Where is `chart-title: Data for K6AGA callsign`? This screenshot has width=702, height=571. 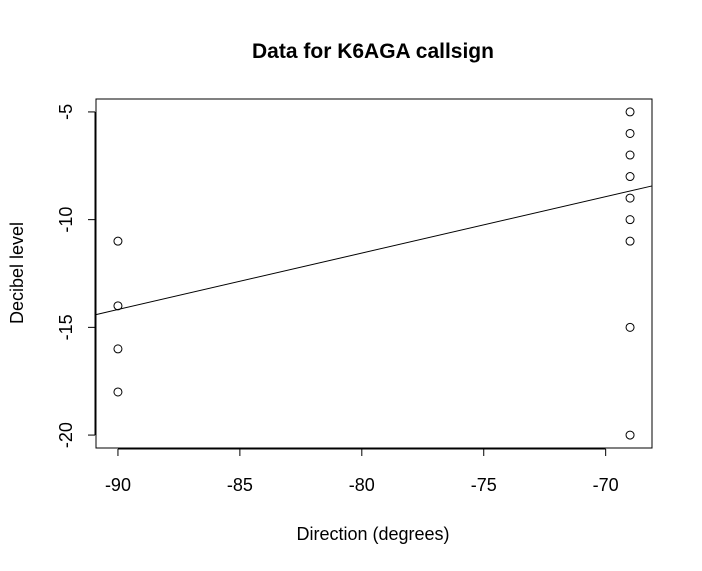
chart-title: Data for K6AGA callsign is located at coordinates (373, 51).